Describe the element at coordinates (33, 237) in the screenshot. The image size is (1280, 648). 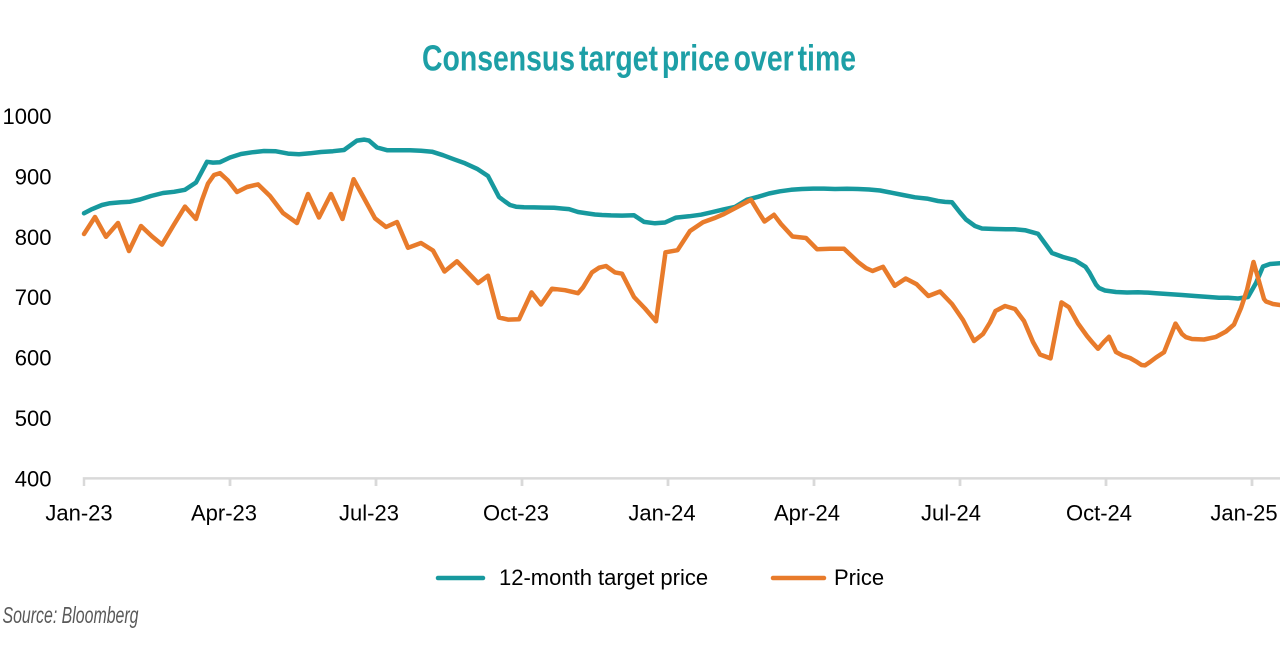
I see `svg-text: 800` at that location.